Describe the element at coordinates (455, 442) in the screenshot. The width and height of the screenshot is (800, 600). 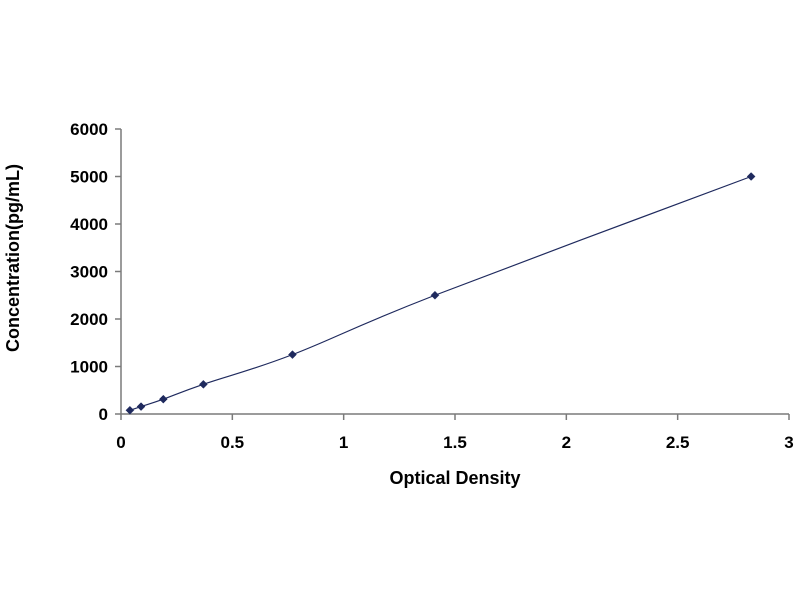
I see `x-tick-label: 1.5` at that location.